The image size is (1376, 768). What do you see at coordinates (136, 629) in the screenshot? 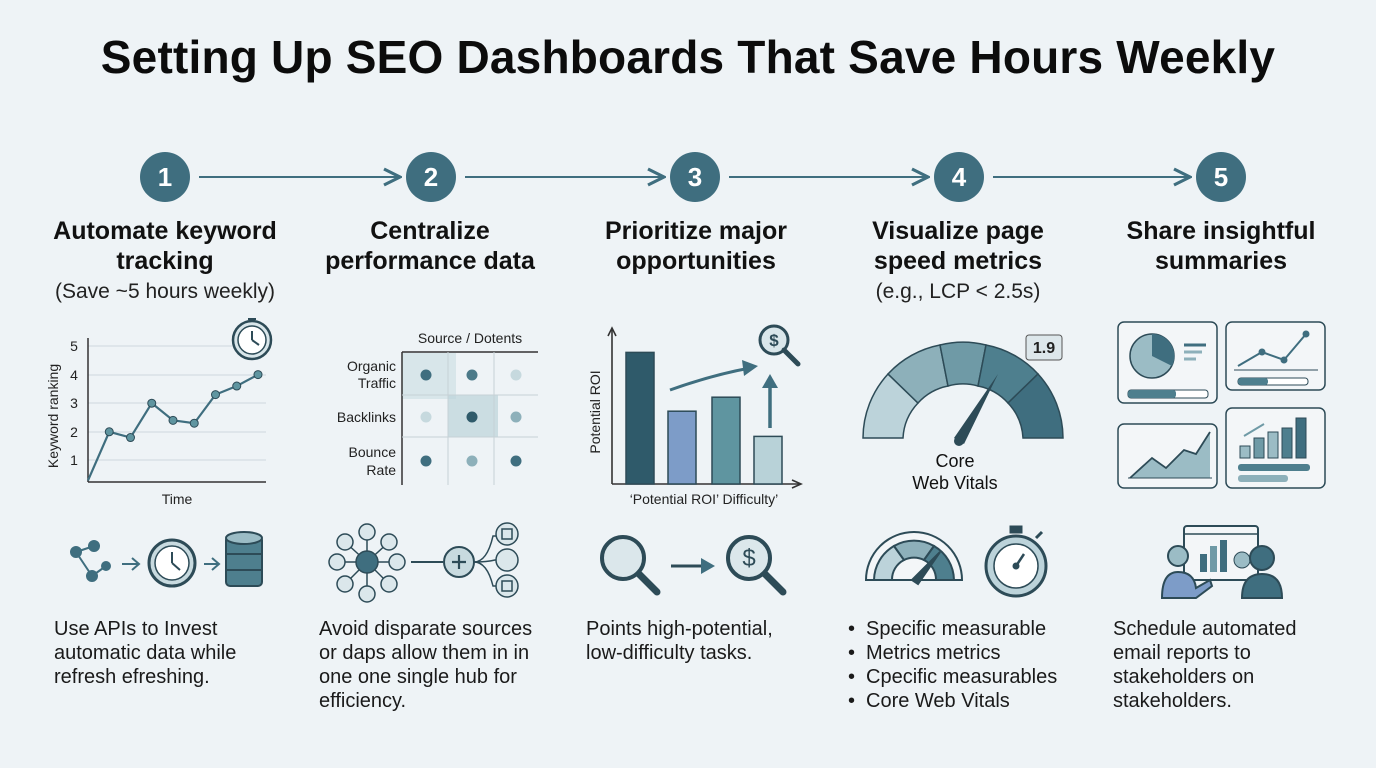
I see `description-line: Use APIs to Invest` at bounding box center [136, 629].